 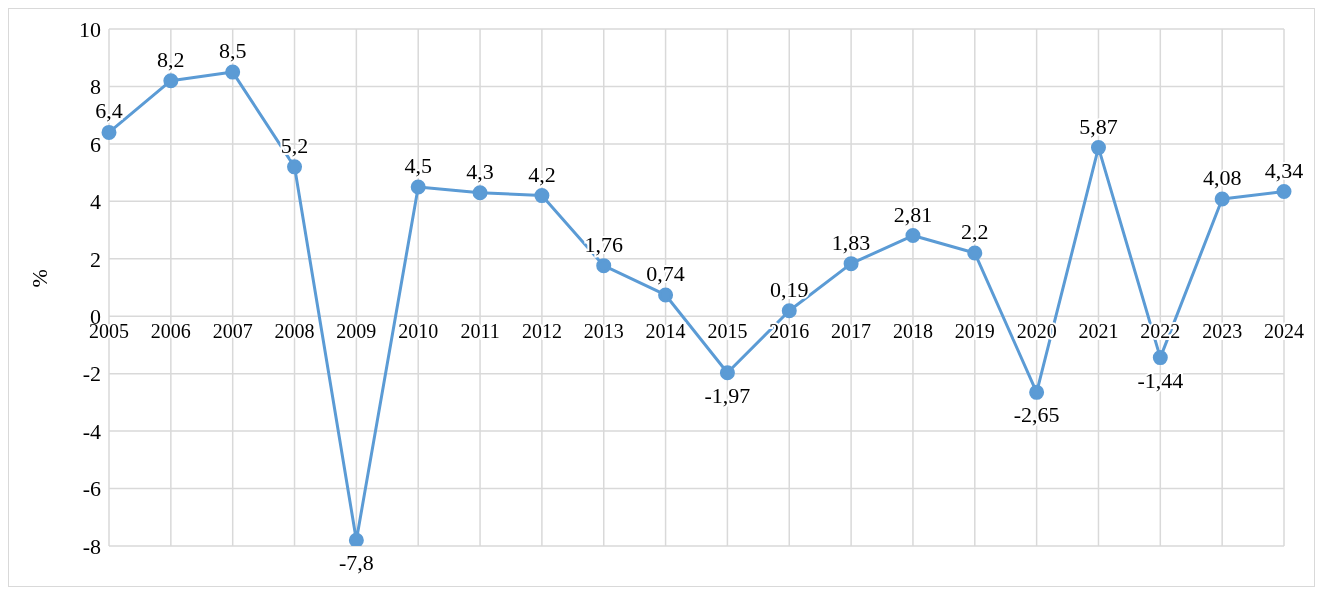 What do you see at coordinates (418, 165) in the screenshot?
I see `data-label: 4,5` at bounding box center [418, 165].